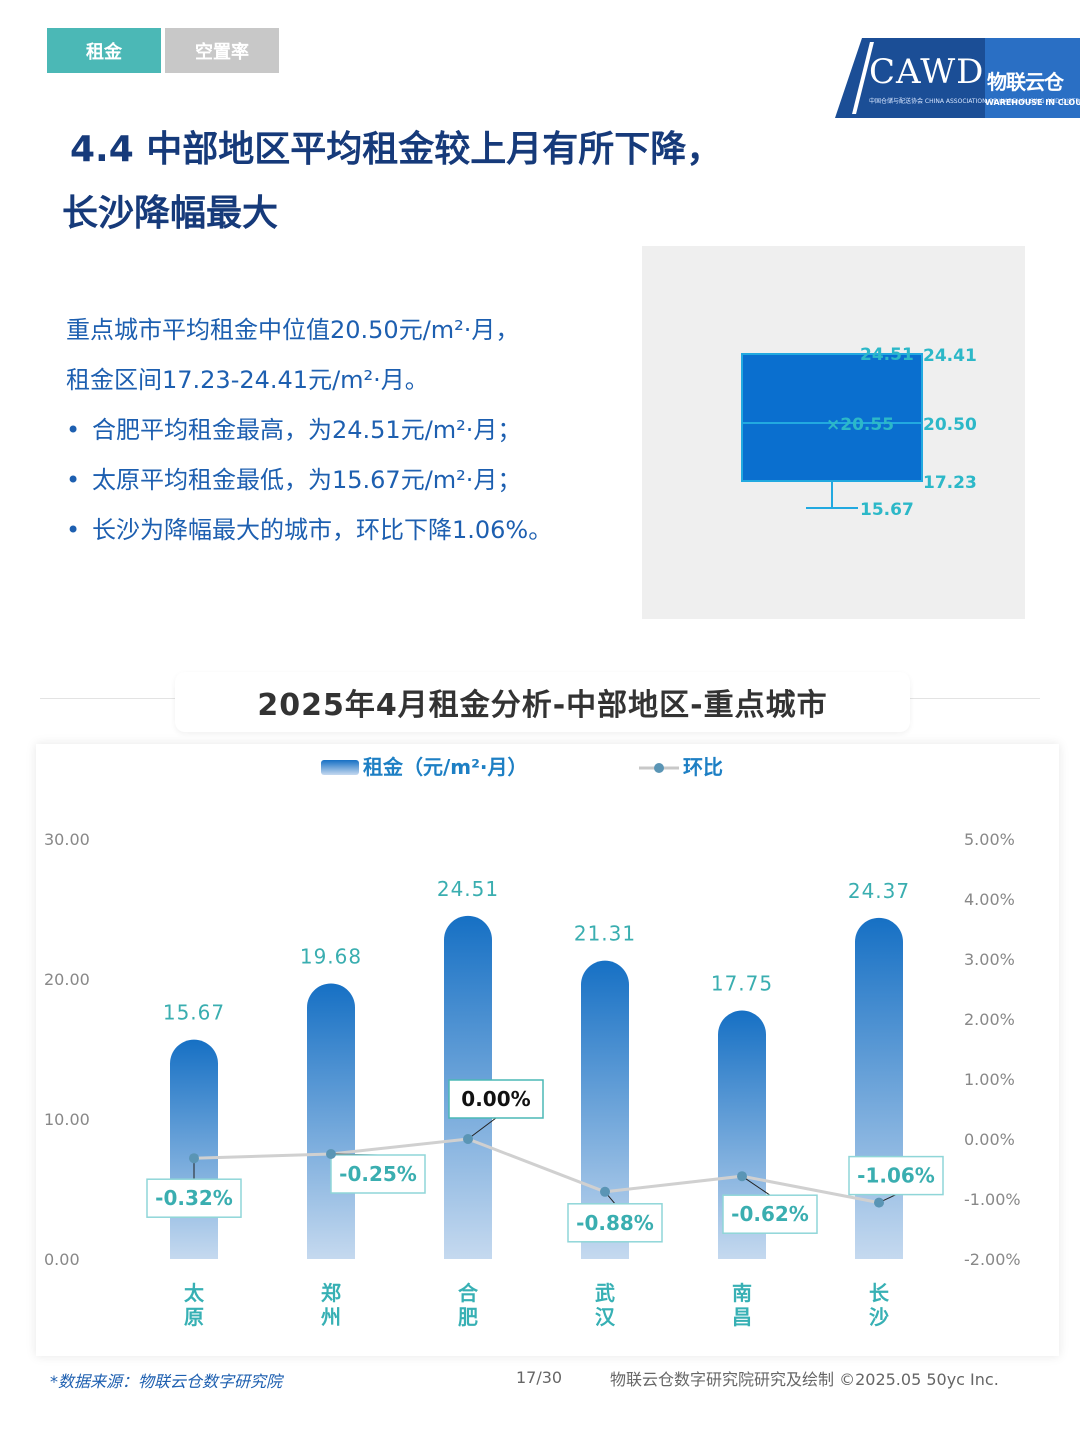 The width and height of the screenshot is (1080, 1439). Describe the element at coordinates (860, 425) in the screenshot. I see `boxplot-mean-label: ×20.55` at that location.